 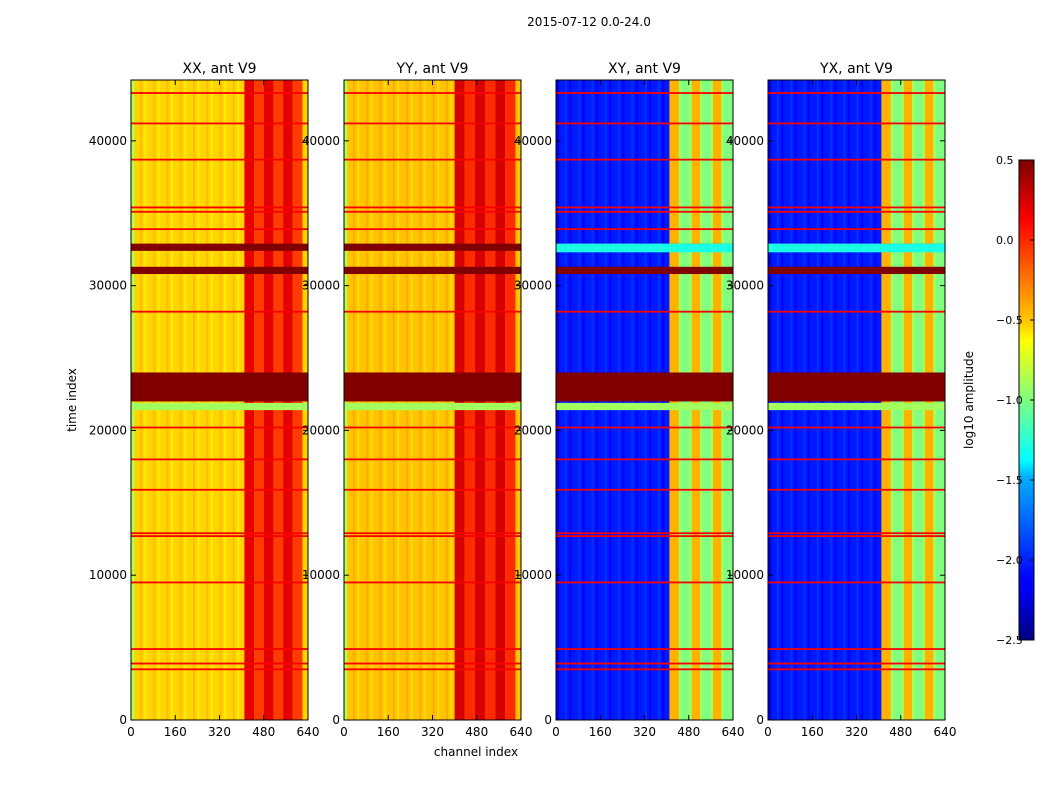 I want to click on x-axis-label: channel index, so click(x=476, y=752).